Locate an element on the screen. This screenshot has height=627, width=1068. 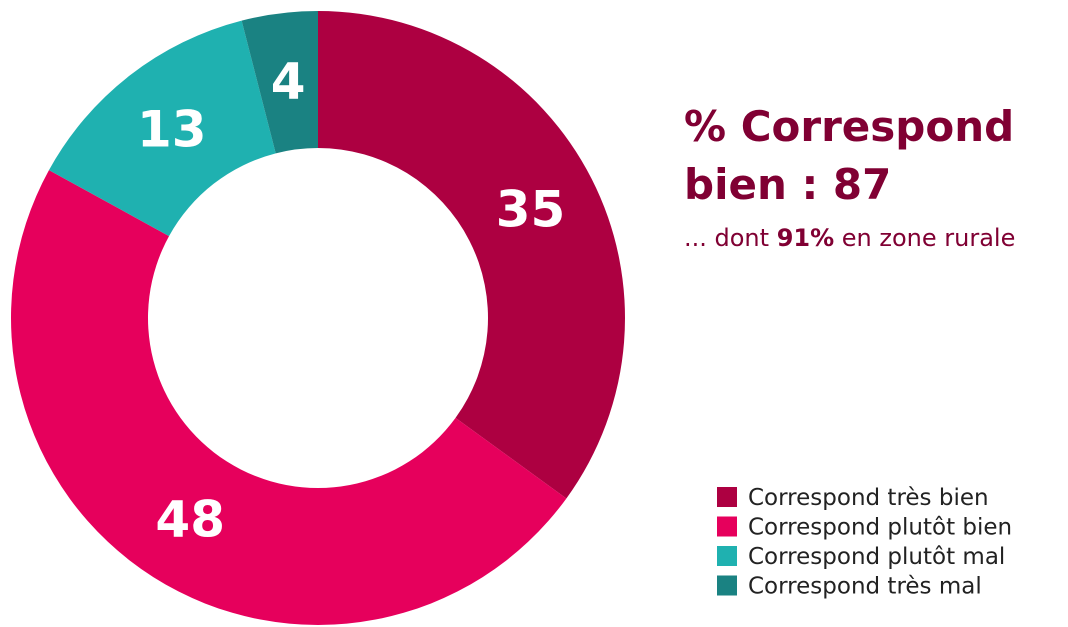
annotation-title: % Correspond bien : 87 is located at coordinates (849, 155).